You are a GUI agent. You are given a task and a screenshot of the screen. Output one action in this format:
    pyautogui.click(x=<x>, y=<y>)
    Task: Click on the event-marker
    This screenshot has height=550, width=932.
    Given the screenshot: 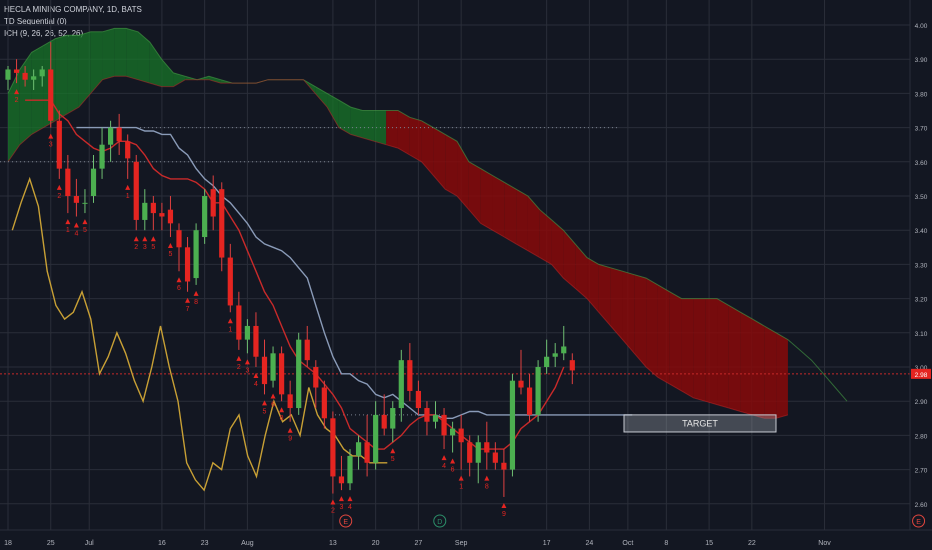 What is the action you would take?
    pyautogui.click(x=440, y=521)
    